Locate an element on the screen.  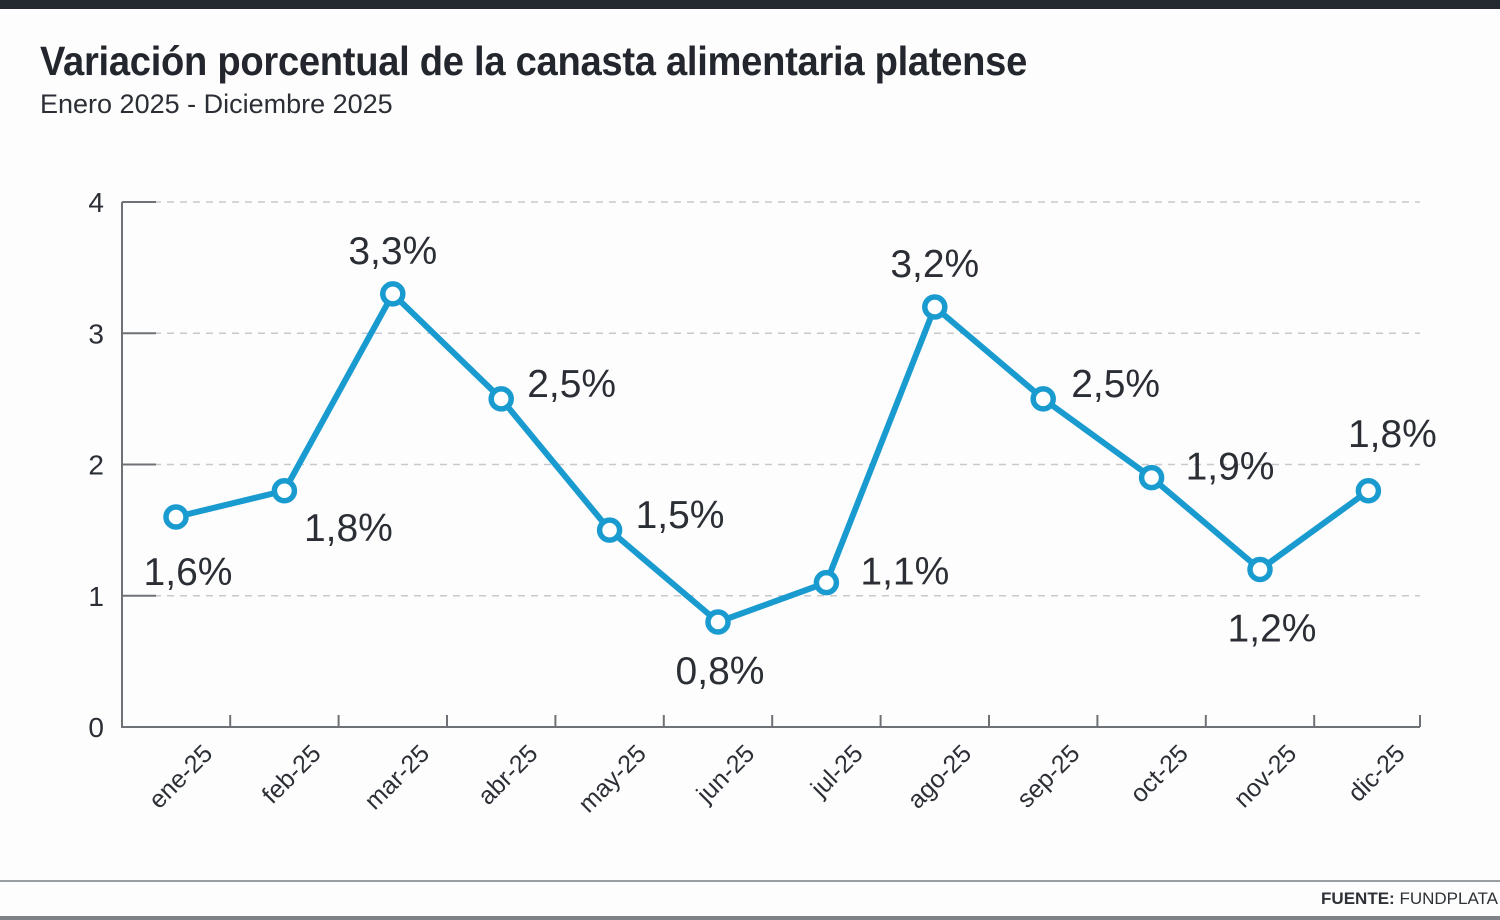
footer-bottom-bar is located at coordinates (750, 918).